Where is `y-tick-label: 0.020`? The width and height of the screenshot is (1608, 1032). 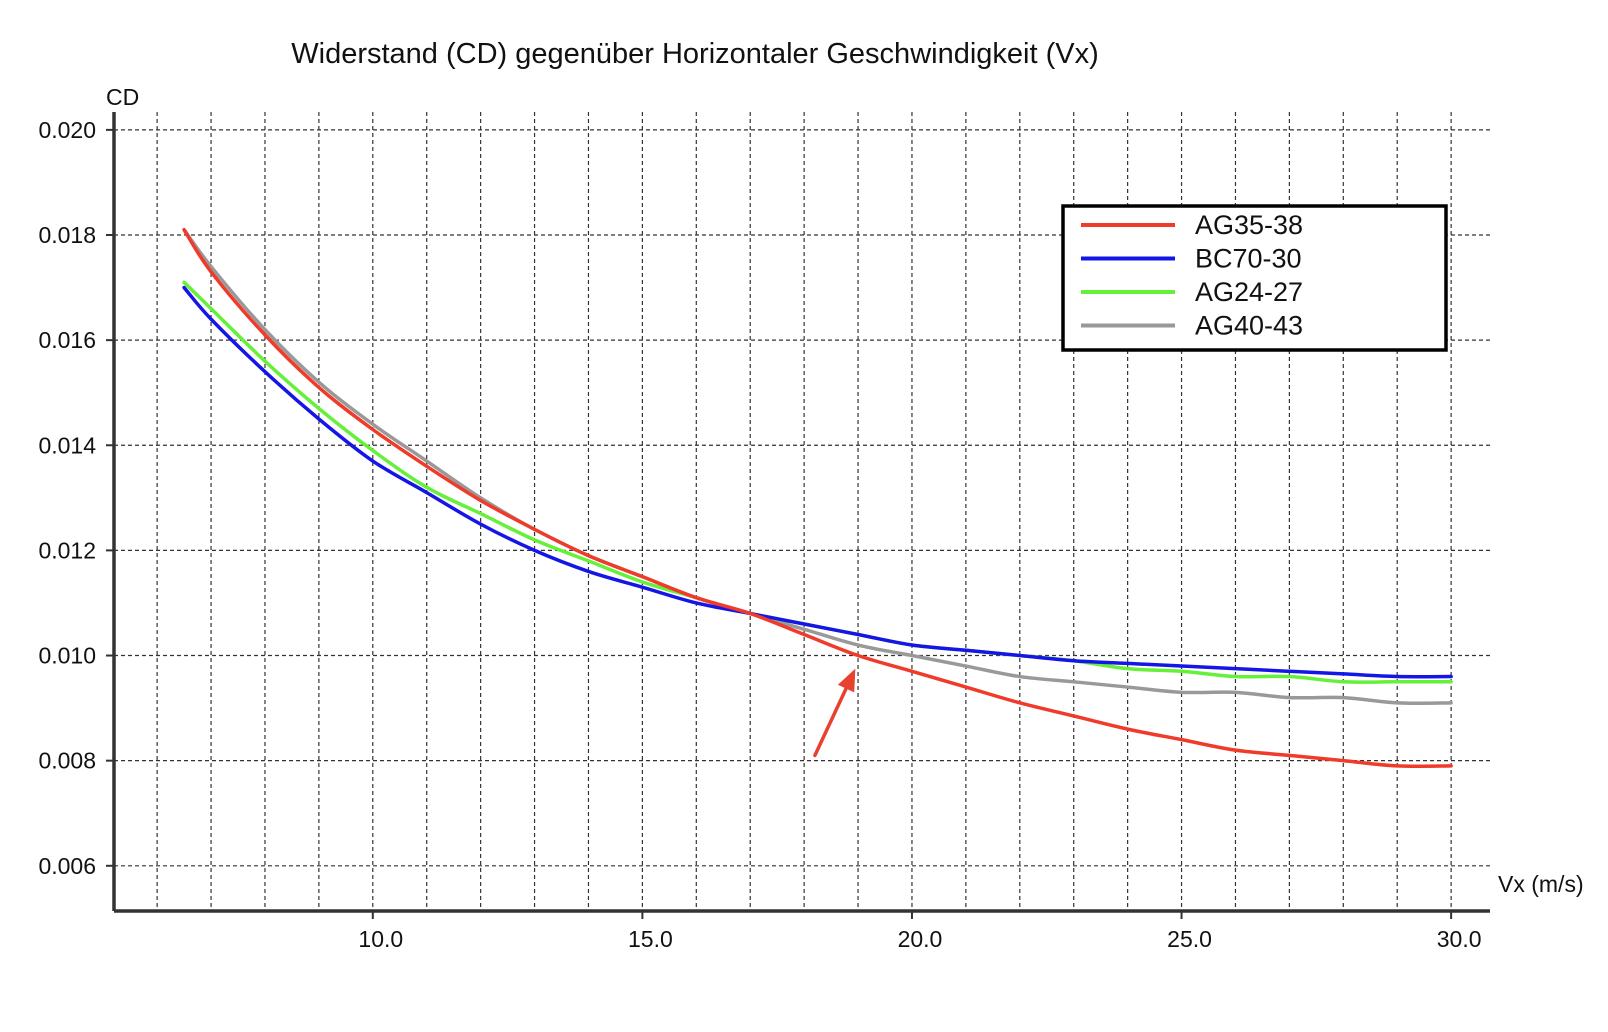 y-tick-label: 0.020 is located at coordinates (67, 130).